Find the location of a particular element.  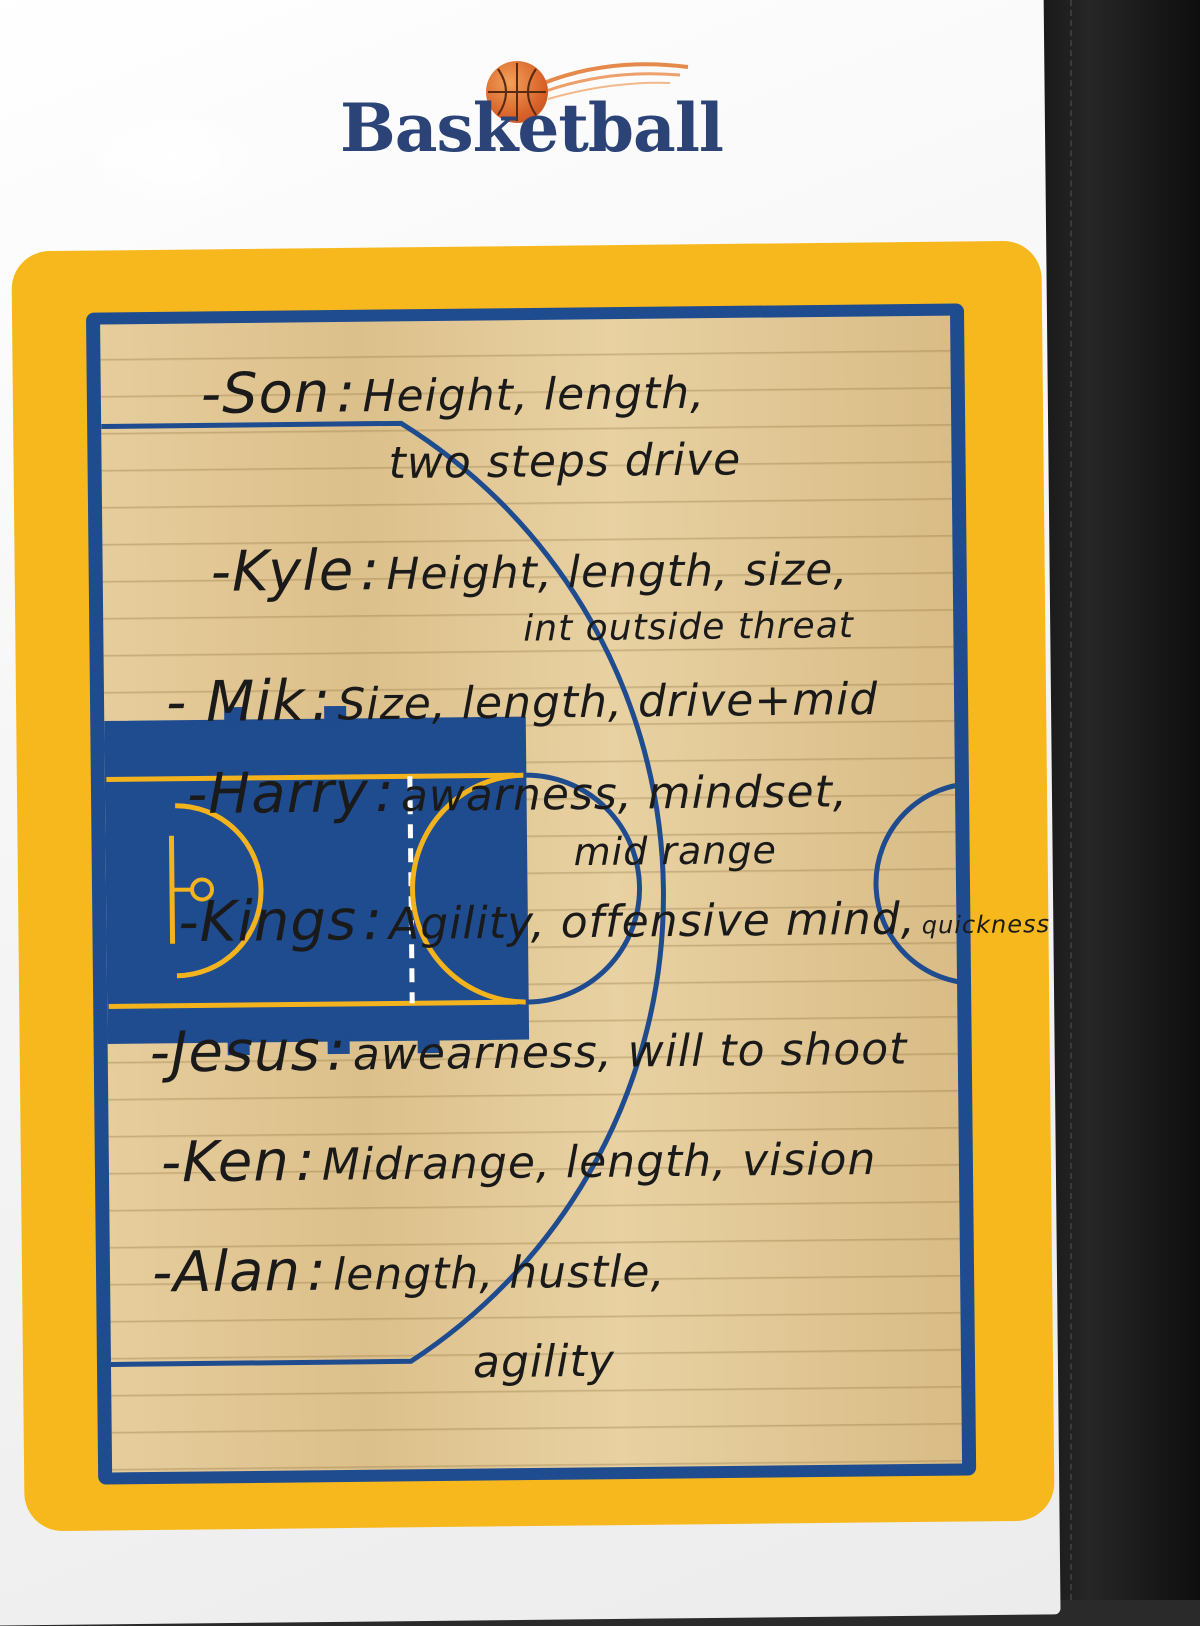

player-traits: Height, length, is located at coordinates (534, 395).